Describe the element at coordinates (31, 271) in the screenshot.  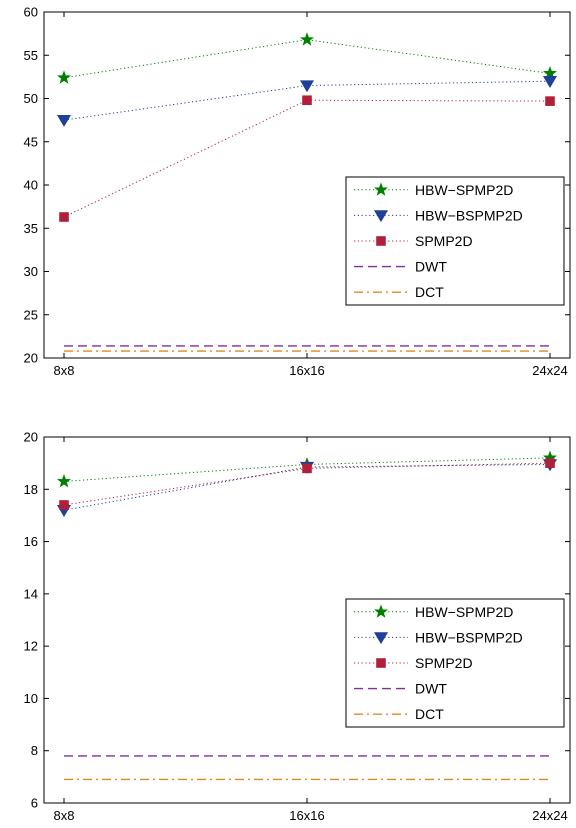
I see `y-tick-label: 30` at that location.